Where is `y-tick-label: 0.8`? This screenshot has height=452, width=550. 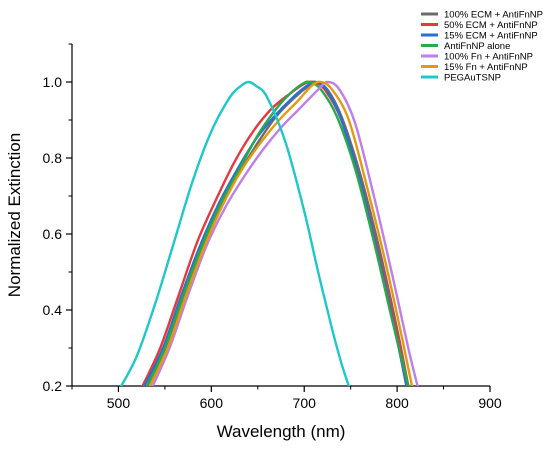
y-tick-label: 0.8 is located at coordinates (53, 158).